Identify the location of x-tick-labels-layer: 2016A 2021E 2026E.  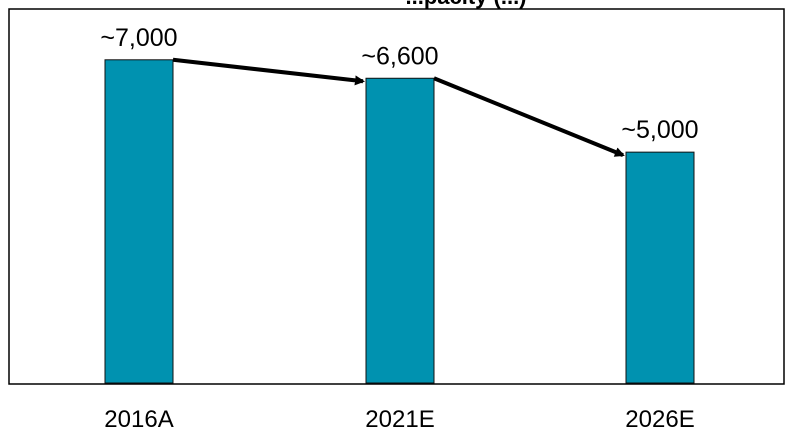
(399, 419).